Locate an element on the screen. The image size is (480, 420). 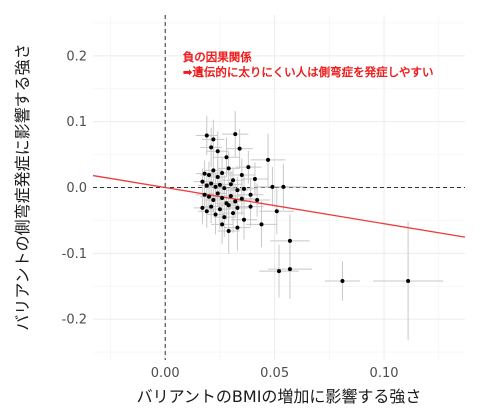
y-tick-label: -0.2 is located at coordinates (74, 320).